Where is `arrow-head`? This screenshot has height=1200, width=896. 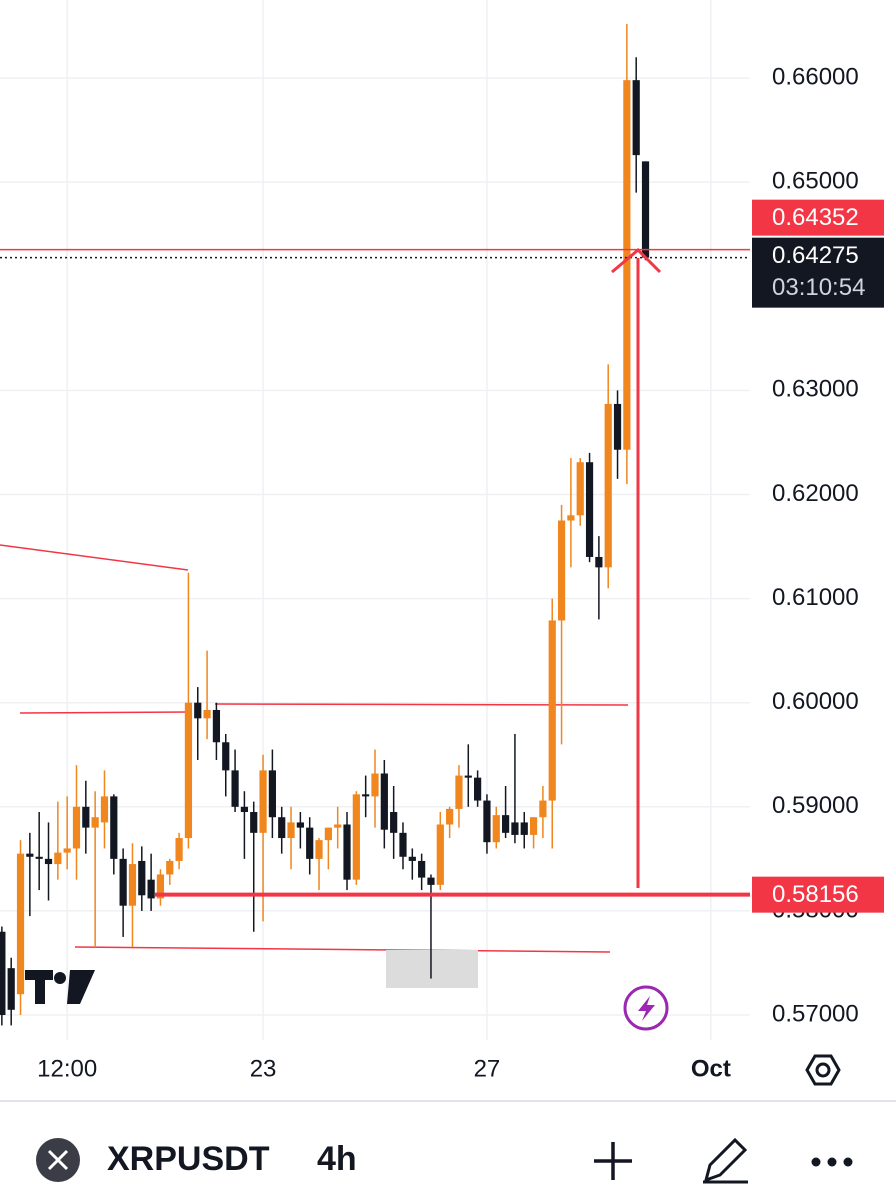 arrow-head is located at coordinates (636, 260).